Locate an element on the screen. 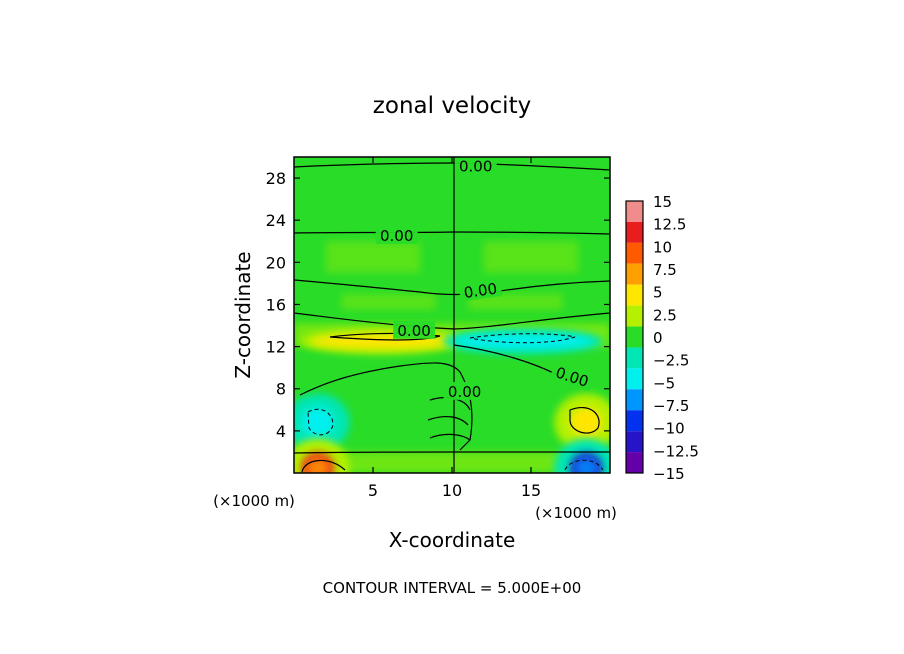 Image resolution: width=904 pixels, height=654 pixels. x-axis-label: X-coordinate is located at coordinates (452, 540).